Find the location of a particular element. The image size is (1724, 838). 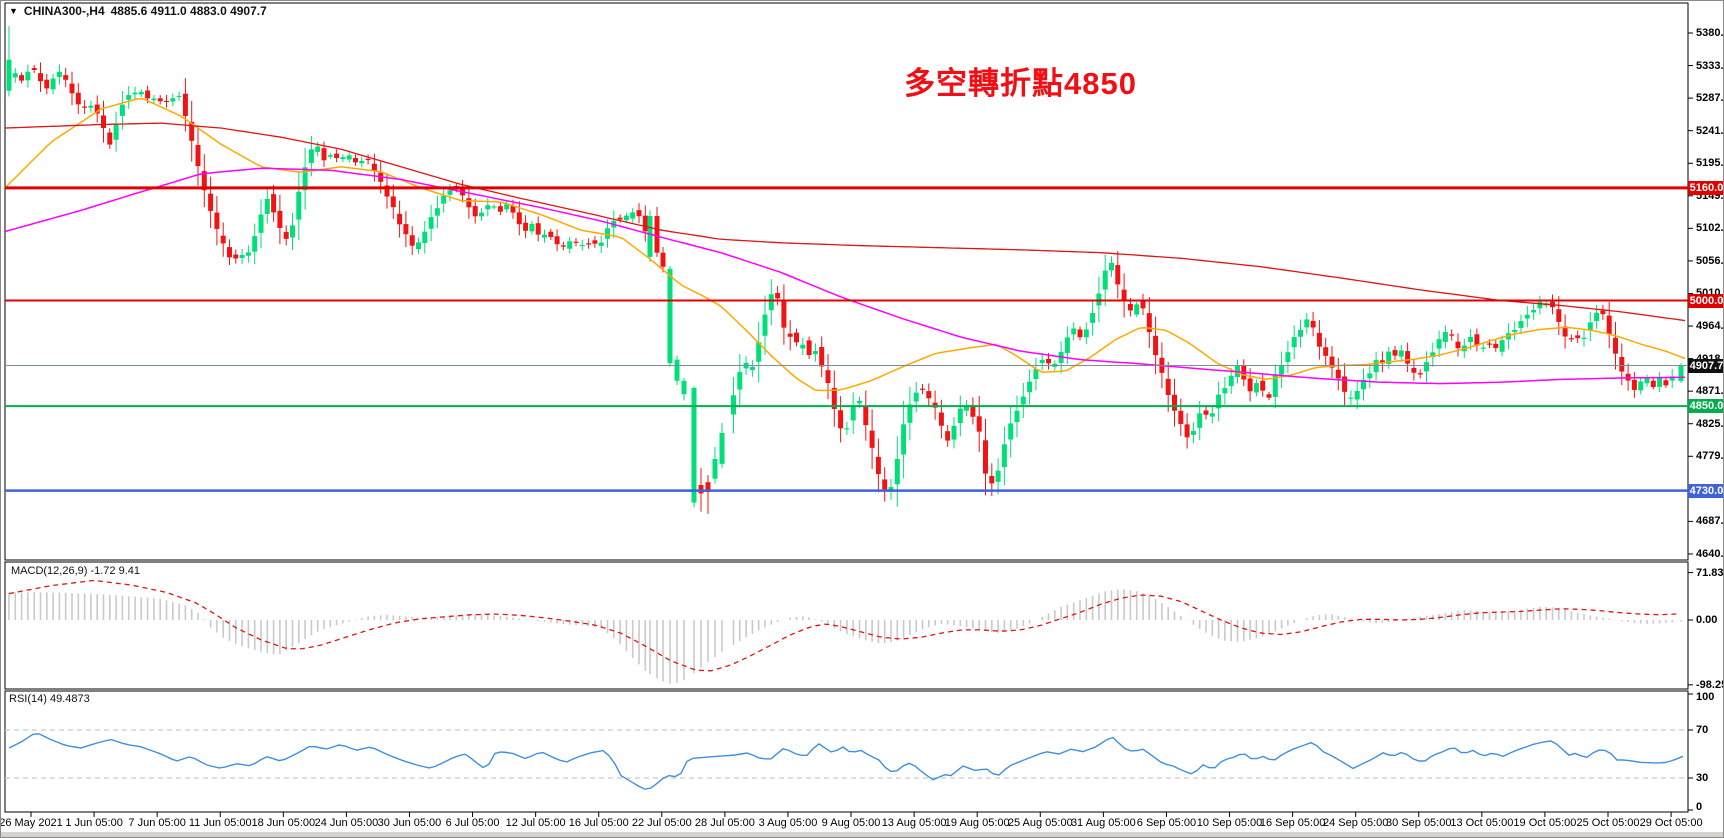

date-tick-label: 31 Aug 05:00 is located at coordinates (1103, 823).